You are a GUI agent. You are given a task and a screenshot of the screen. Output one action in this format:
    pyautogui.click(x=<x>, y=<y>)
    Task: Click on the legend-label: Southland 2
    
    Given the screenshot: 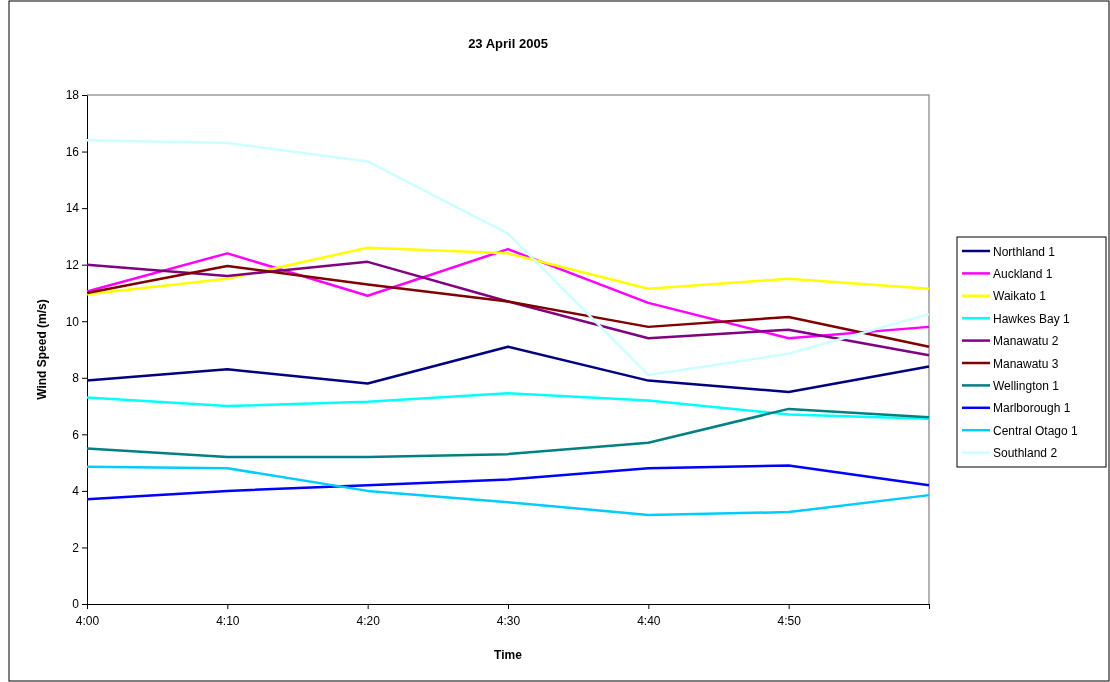 What is the action you would take?
    pyautogui.click(x=1025, y=453)
    